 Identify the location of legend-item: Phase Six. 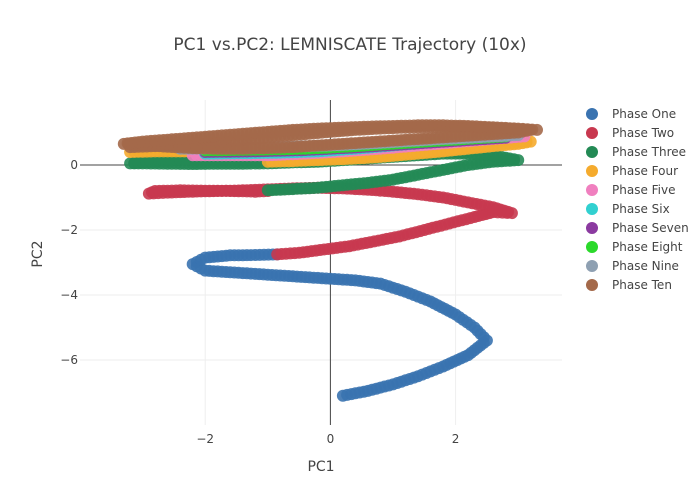
(628, 209).